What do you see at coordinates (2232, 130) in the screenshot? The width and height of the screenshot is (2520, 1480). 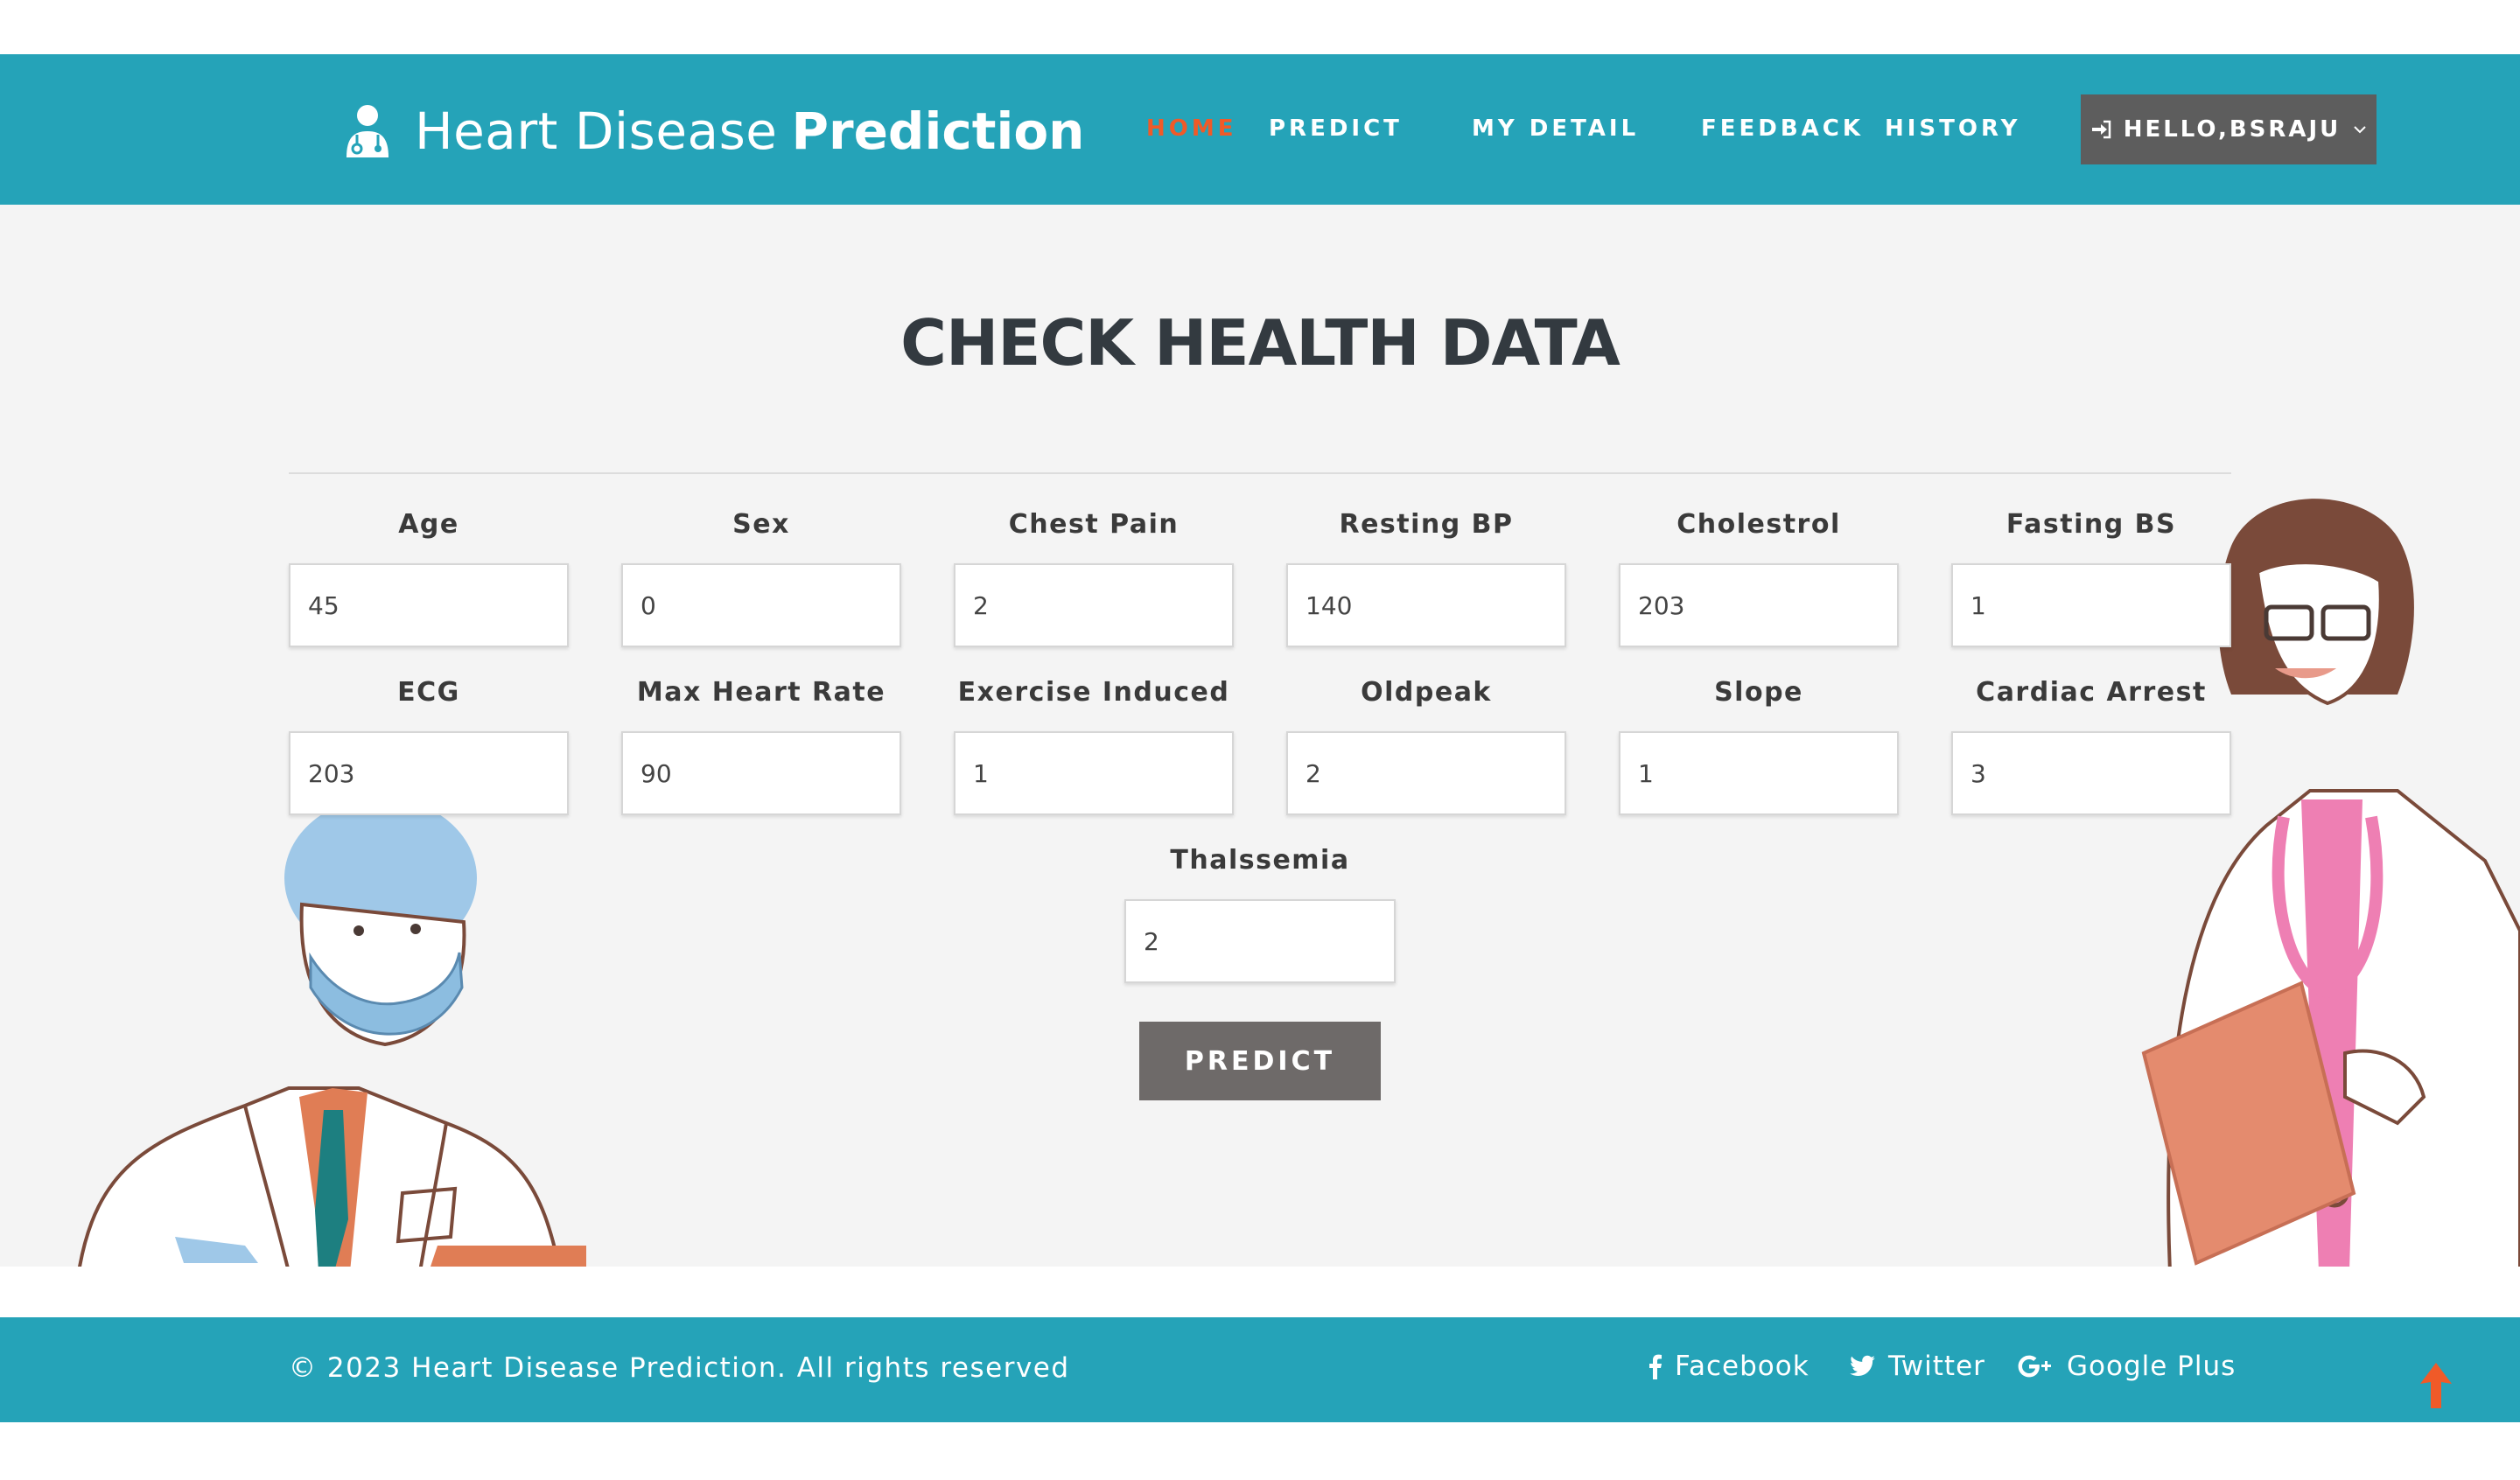 I see `user-menu-label: HELLO,BSRAJU` at bounding box center [2232, 130].